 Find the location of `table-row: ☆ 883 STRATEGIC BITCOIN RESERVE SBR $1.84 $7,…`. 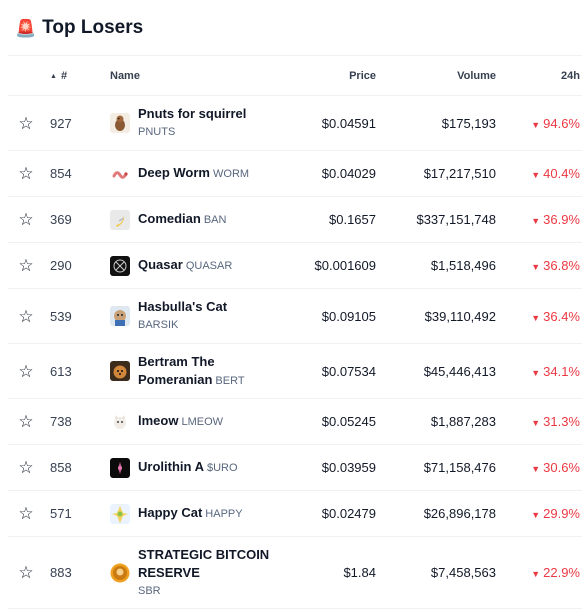

table-row: ☆ 883 STRATEGIC BITCOIN RESERVE SBR $1.84 $7,… is located at coordinates (295, 573).